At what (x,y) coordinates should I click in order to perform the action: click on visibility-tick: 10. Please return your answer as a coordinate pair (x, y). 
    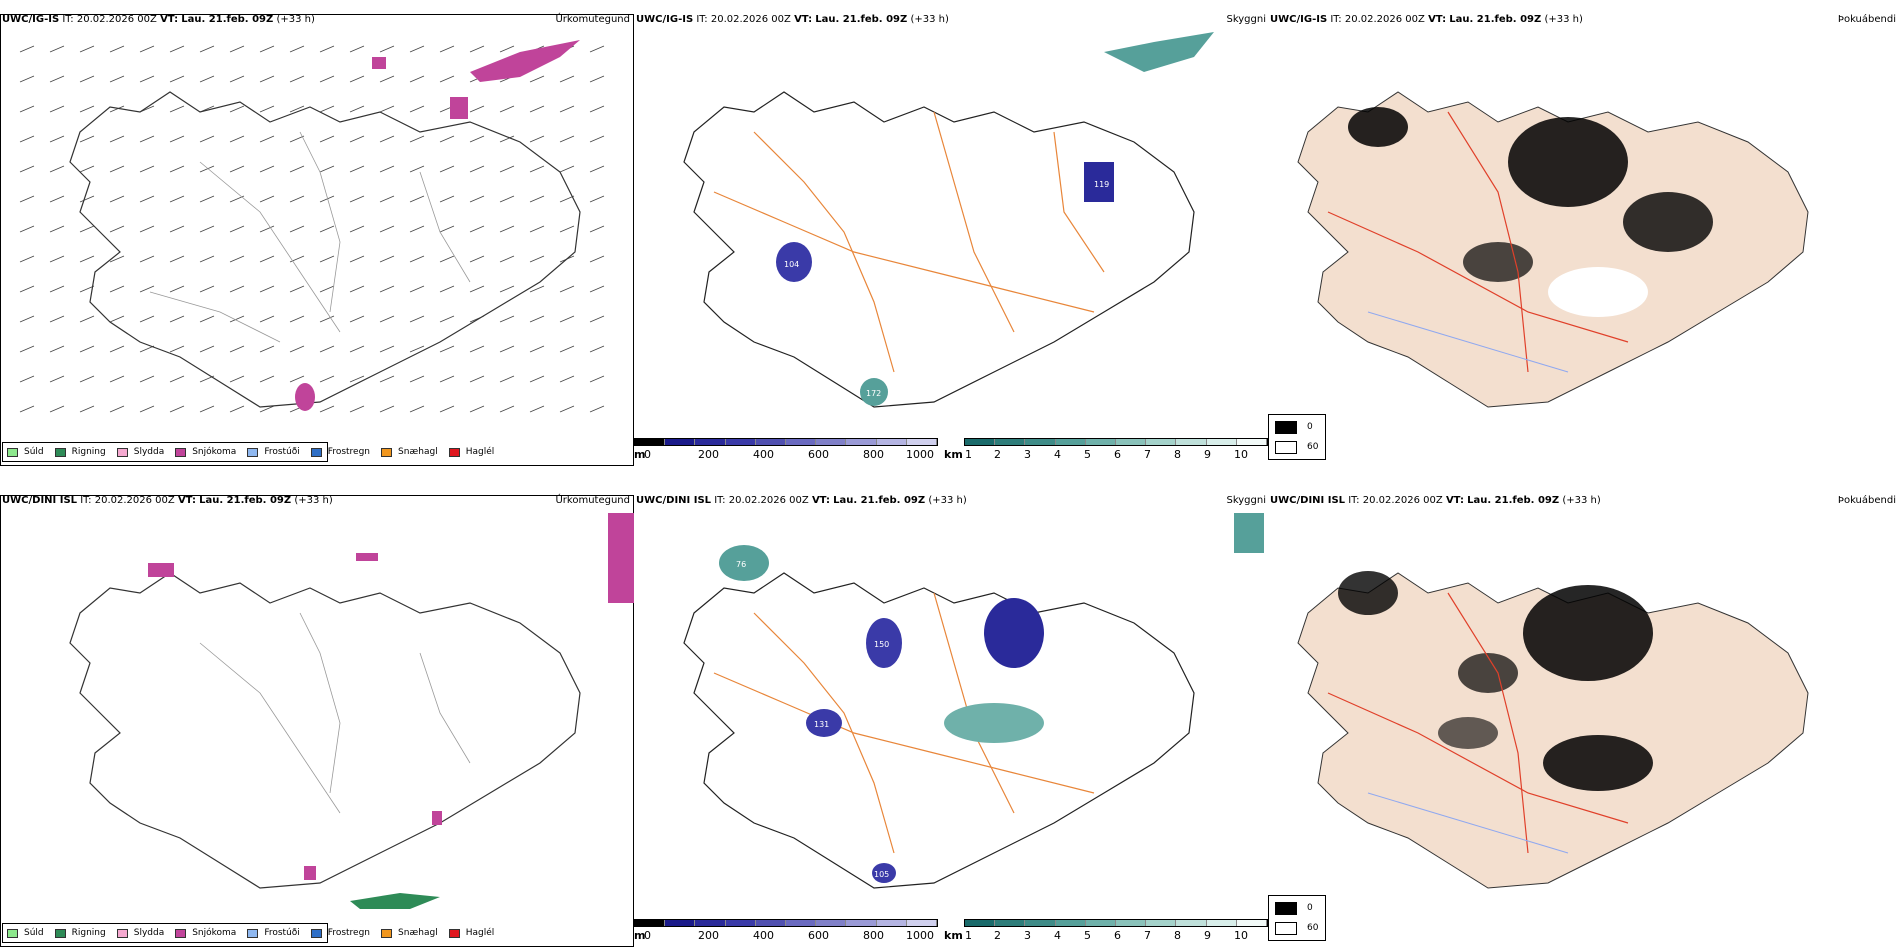
    Looking at the image, I should click on (1241, 454).